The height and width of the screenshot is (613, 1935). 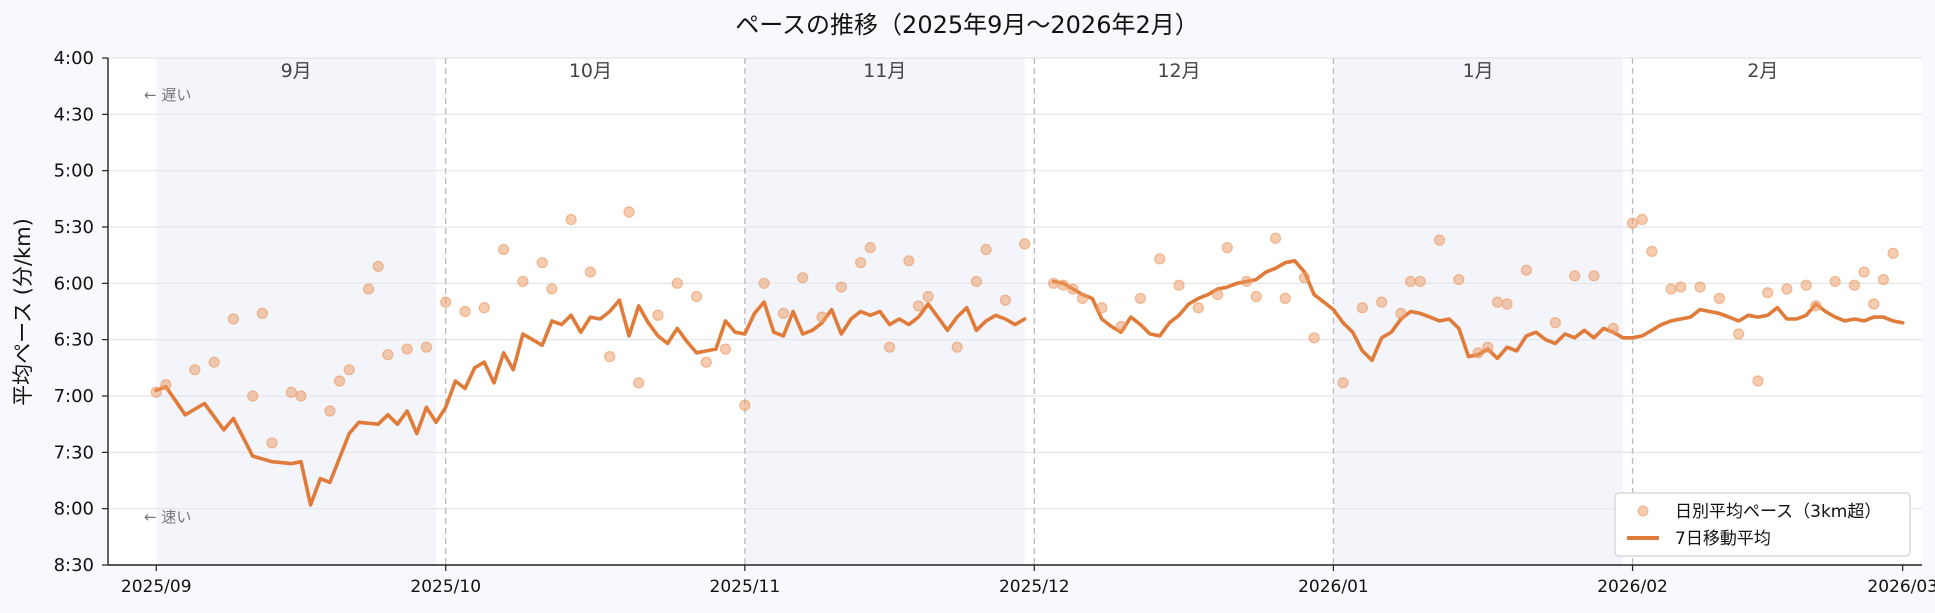 I want to click on month-band, so click(x=296, y=311).